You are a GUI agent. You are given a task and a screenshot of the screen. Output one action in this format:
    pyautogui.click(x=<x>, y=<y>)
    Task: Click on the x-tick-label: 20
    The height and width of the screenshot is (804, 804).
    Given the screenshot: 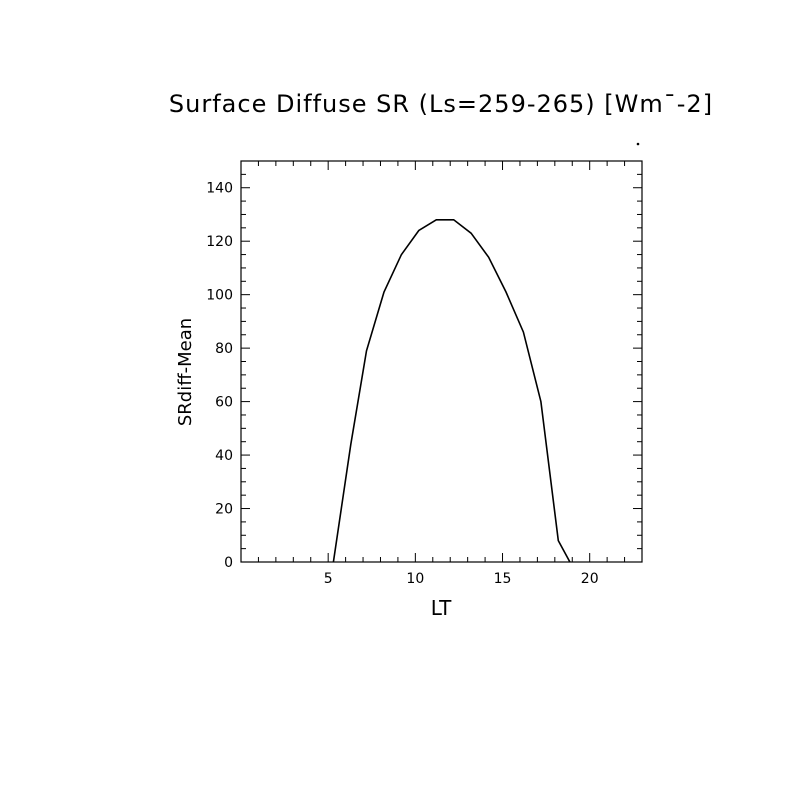 What is the action you would take?
    pyautogui.click(x=590, y=579)
    